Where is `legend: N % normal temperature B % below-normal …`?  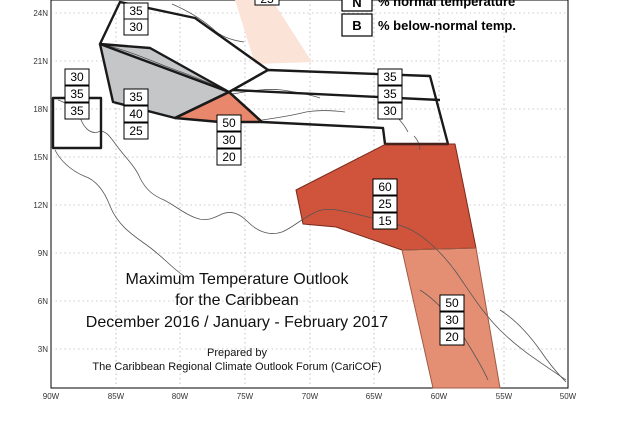 legend: N % normal temperature B % below-normal … is located at coordinates (428, 18).